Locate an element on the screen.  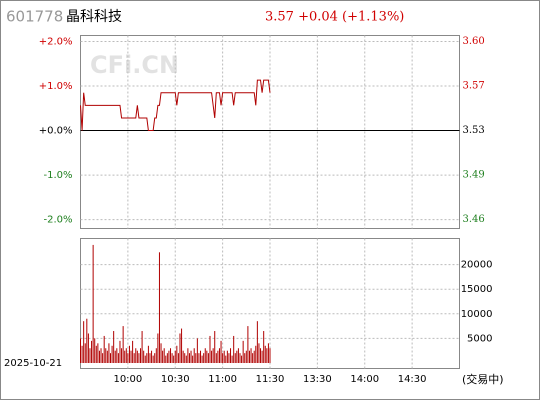
y-tick-label: +2.0% is located at coordinates (56, 42).